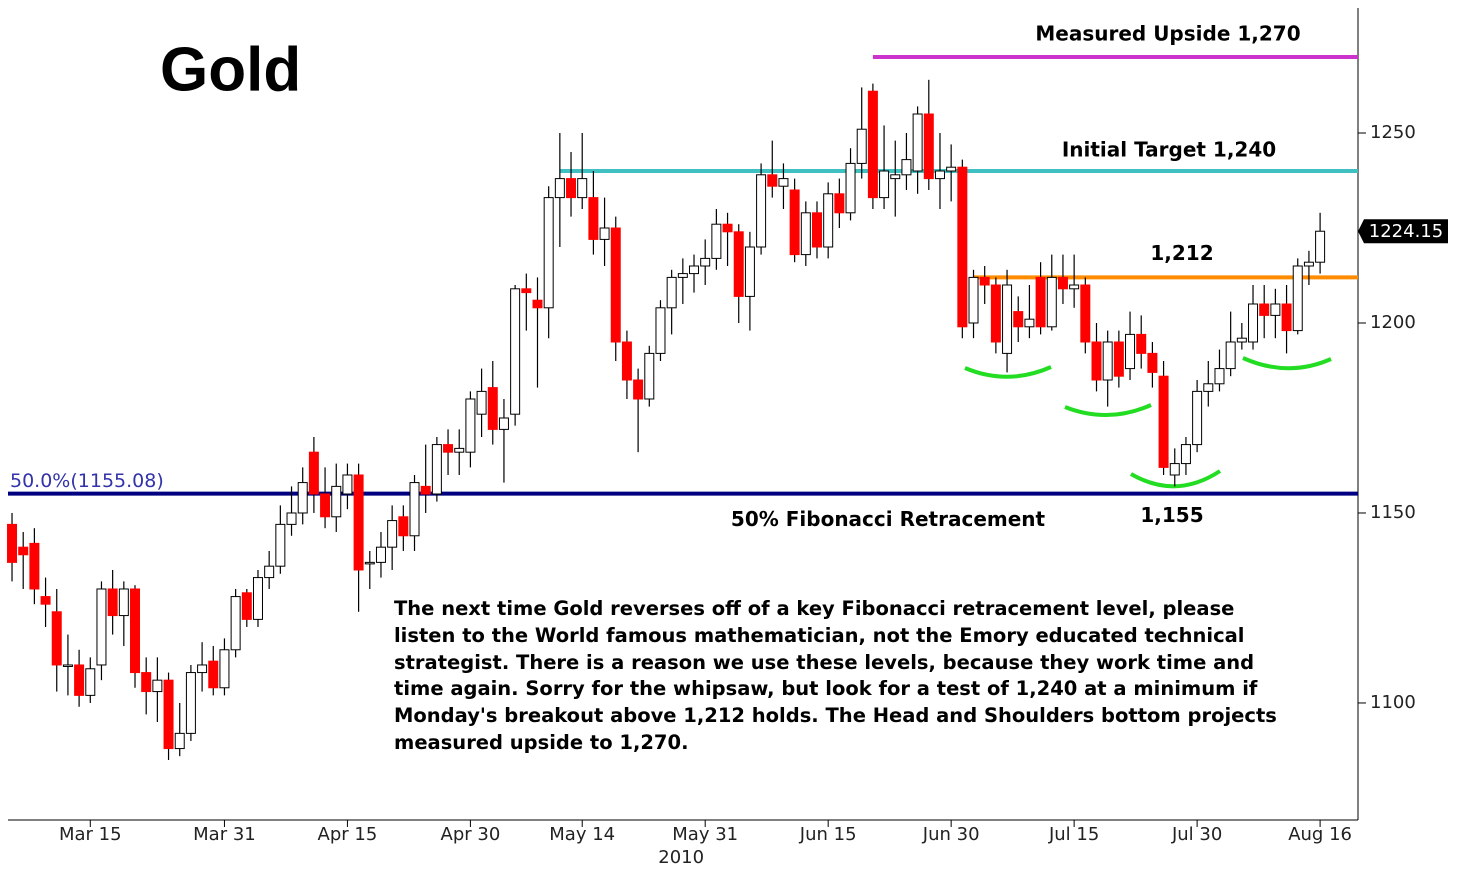 This screenshot has width=1465, height=869. What do you see at coordinates (87, 481) in the screenshot?
I see `level-label: 50.0%(1155.08)` at bounding box center [87, 481].